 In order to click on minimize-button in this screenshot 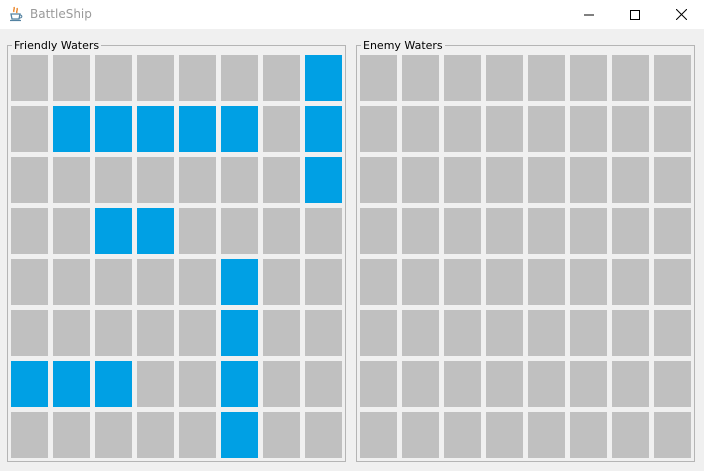, I will do `click(589, 14)`.